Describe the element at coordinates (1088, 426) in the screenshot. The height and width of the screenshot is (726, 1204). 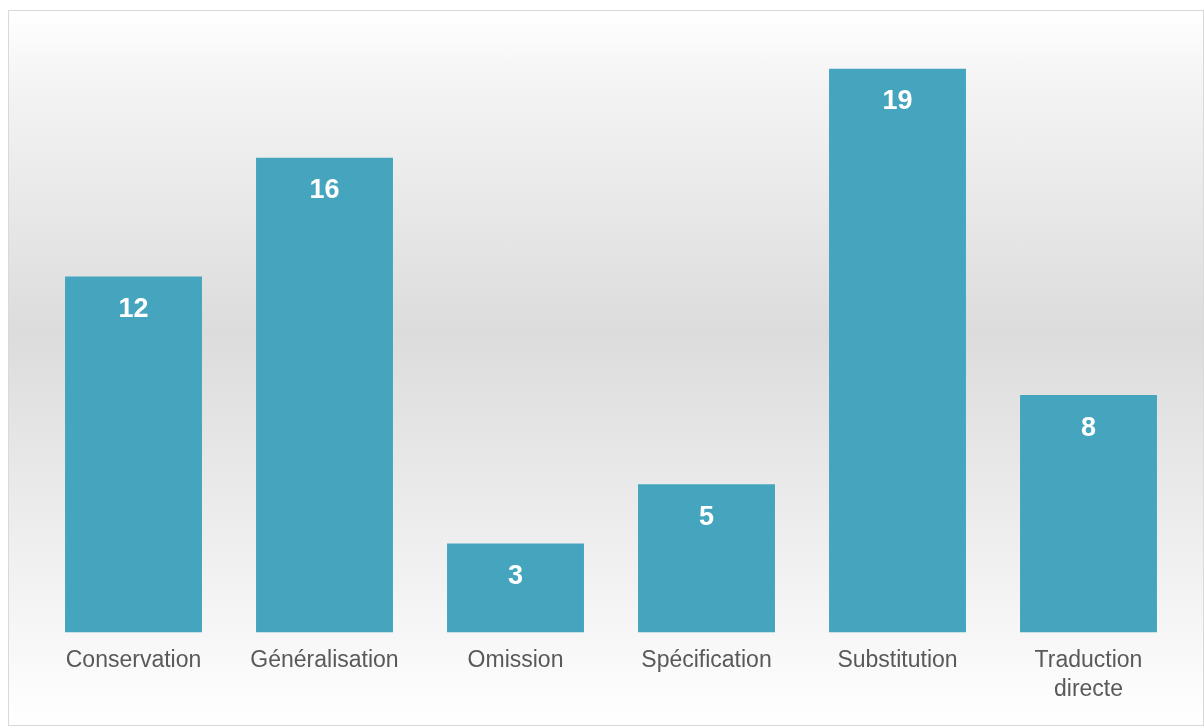
I see `data-label: 8` at that location.